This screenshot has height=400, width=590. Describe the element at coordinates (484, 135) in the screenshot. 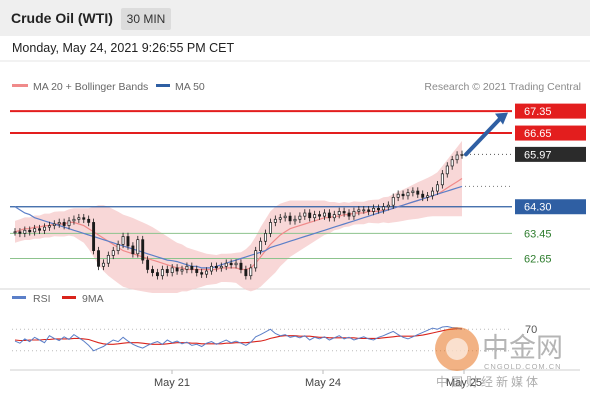

I see `forecast-arrow-shaft` at that location.